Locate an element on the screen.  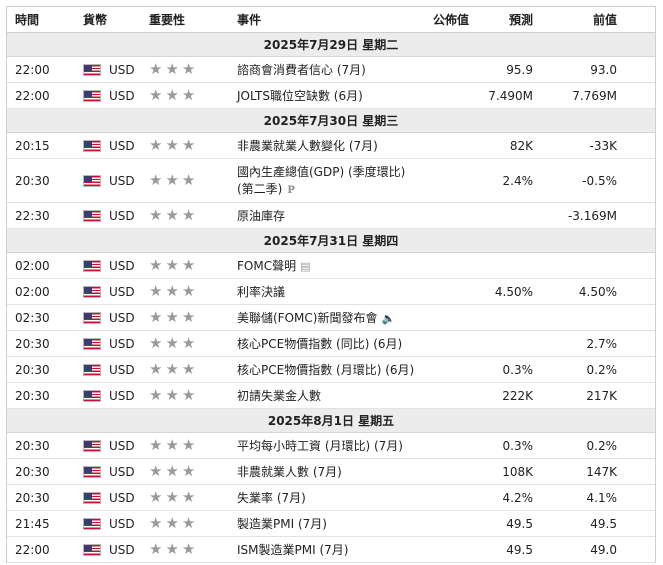
event-row: 21:45 USD ★★★ 製造業PMI (7月) 49.5 49.5 is located at coordinates (331, 524).